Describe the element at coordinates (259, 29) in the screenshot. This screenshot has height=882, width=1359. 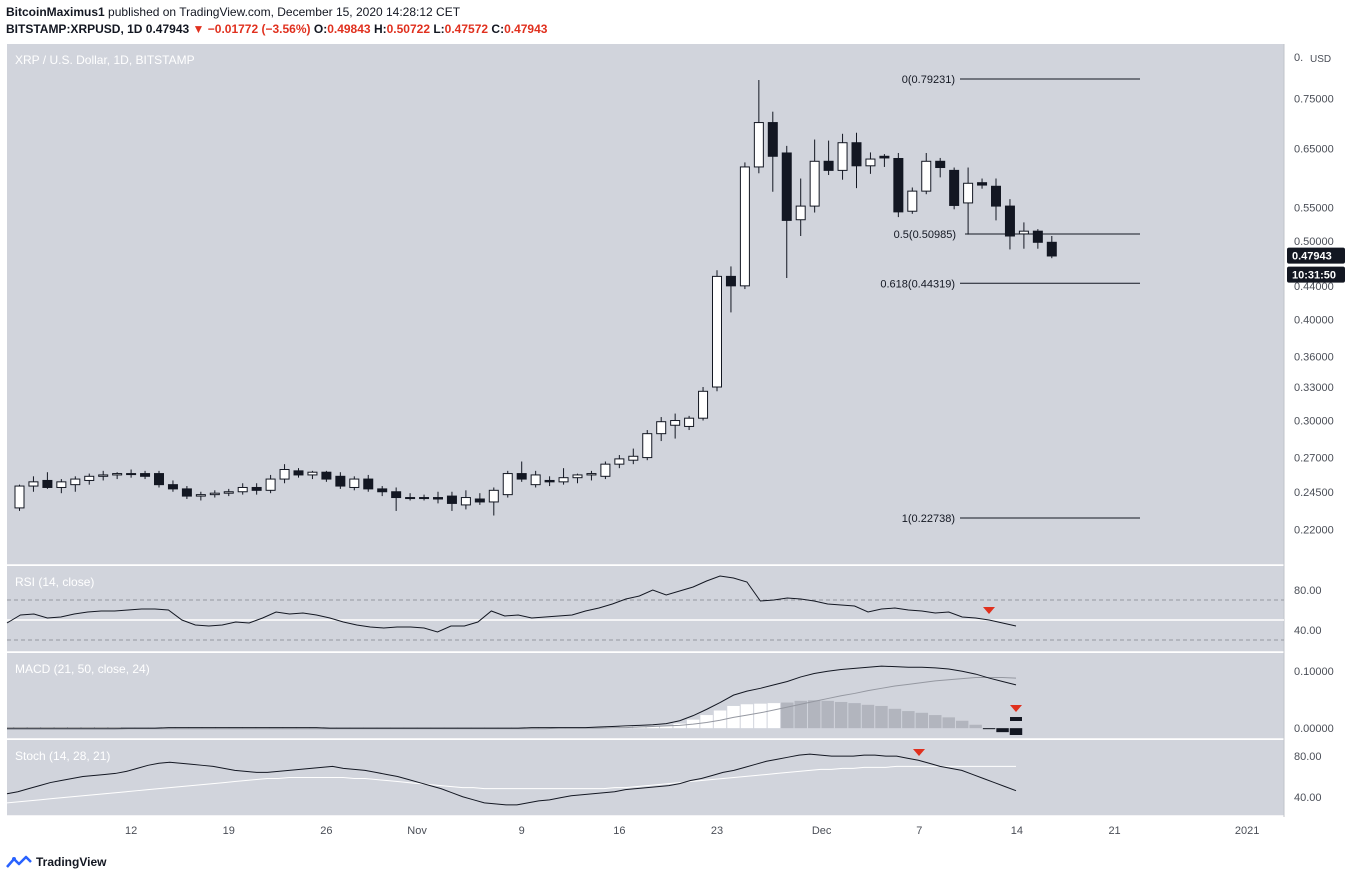
I see `price-change: −0.01772 (−3.56%)` at that location.